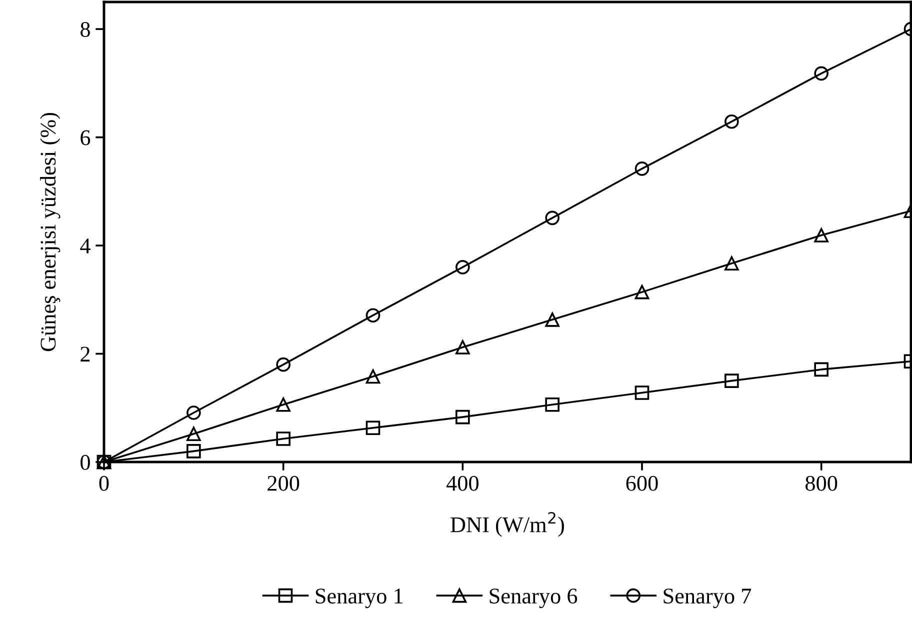 Image resolution: width=912 pixels, height=635 pixels. What do you see at coordinates (85, 138) in the screenshot?
I see `y-tick-label: 6` at bounding box center [85, 138].